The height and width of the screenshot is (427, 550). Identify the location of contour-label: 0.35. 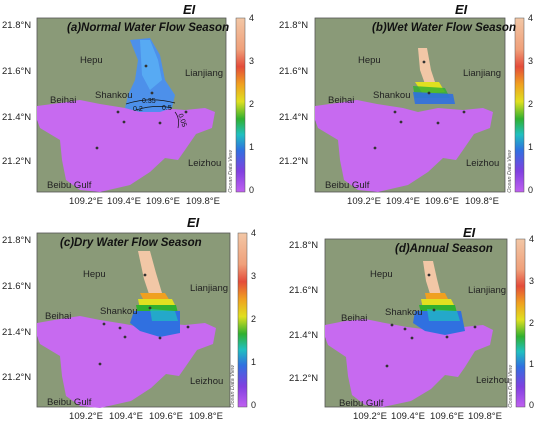
(149, 101).